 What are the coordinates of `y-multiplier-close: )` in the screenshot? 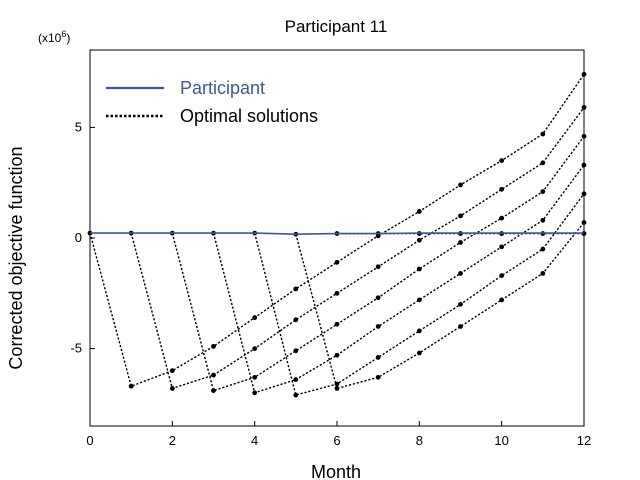 It's located at (68, 38).